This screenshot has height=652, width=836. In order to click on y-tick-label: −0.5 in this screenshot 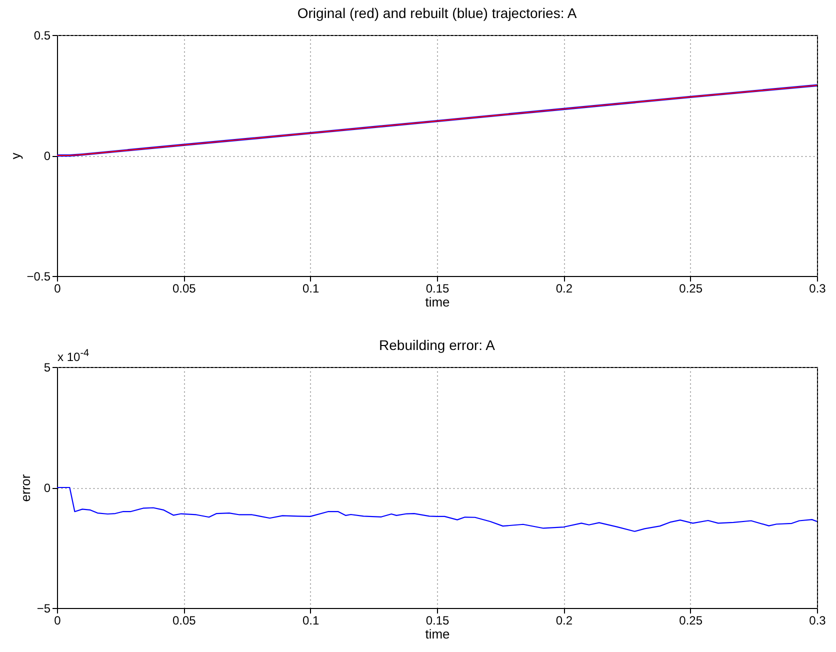, I will do `click(38, 277)`.